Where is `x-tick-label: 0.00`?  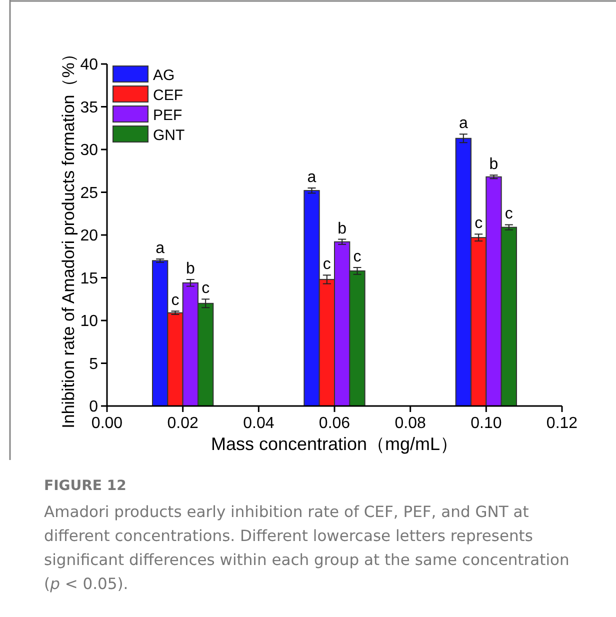
x-tick-label: 0.00 is located at coordinates (107, 423).